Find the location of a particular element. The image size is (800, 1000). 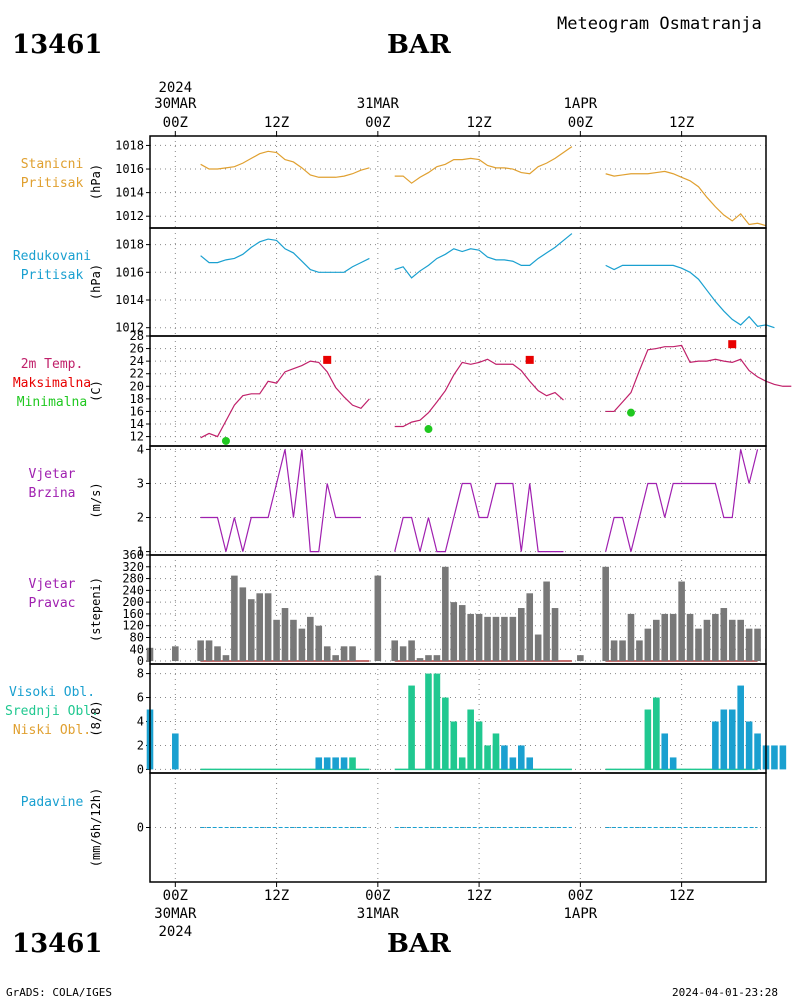

y-tick-label: 4 is located at coordinates (140, 449).